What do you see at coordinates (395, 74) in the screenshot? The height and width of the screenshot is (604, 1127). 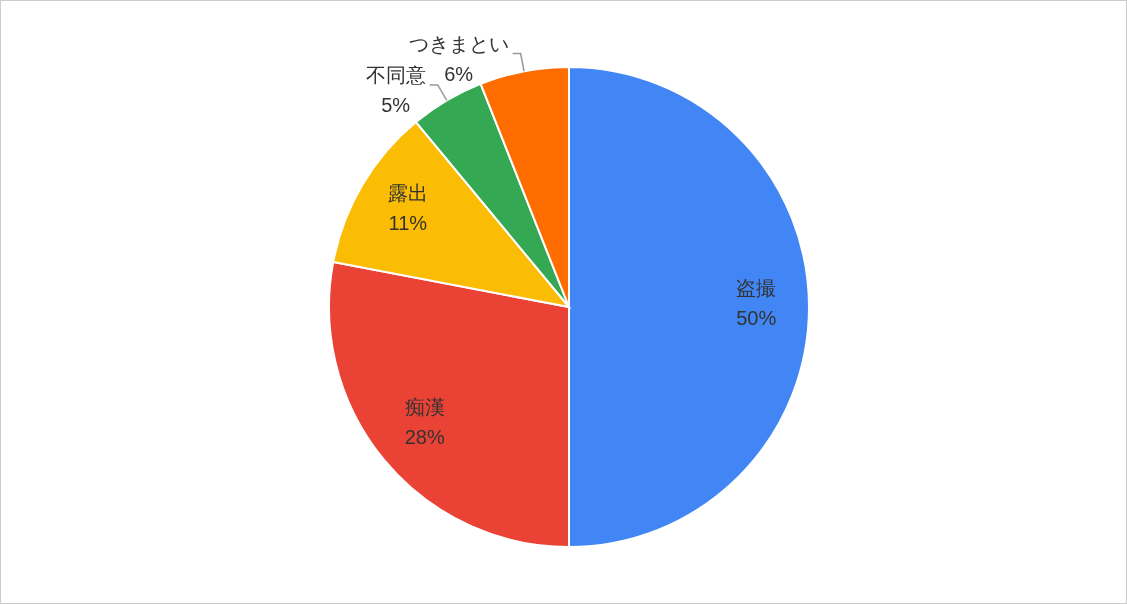 I see `slice-label: 不同意` at bounding box center [395, 74].